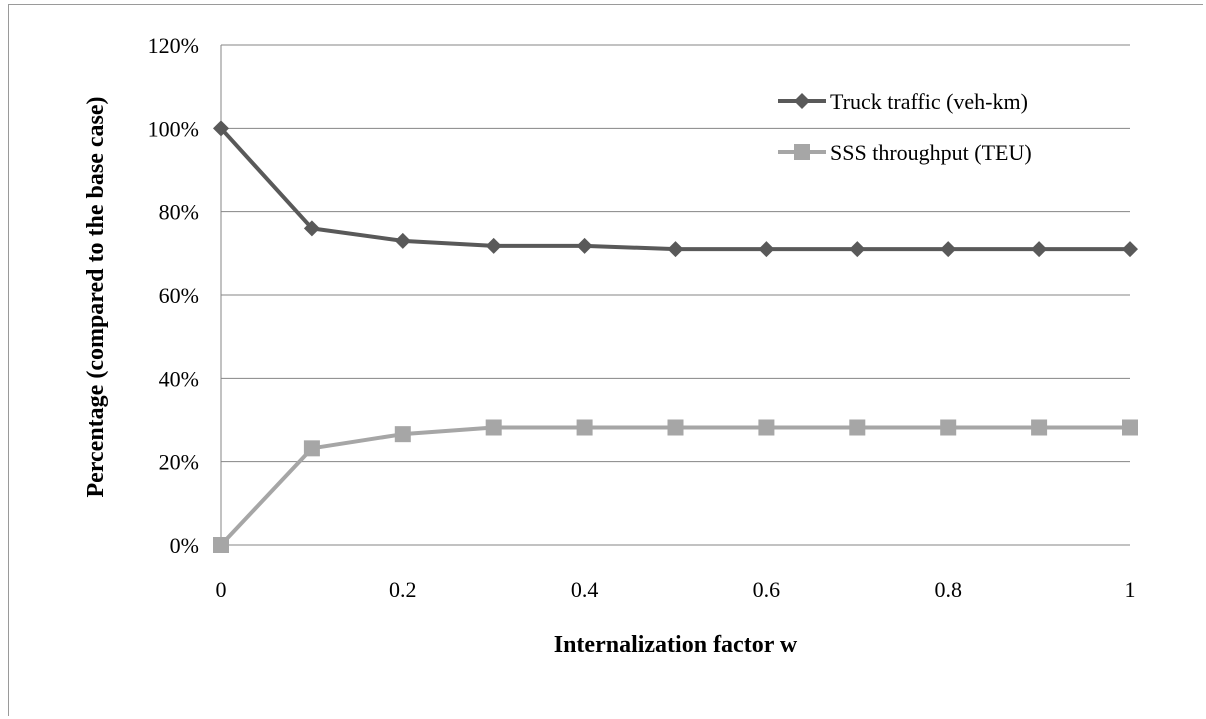  Describe the element at coordinates (179, 378) in the screenshot. I see `y-tick-label: 40%` at that location.